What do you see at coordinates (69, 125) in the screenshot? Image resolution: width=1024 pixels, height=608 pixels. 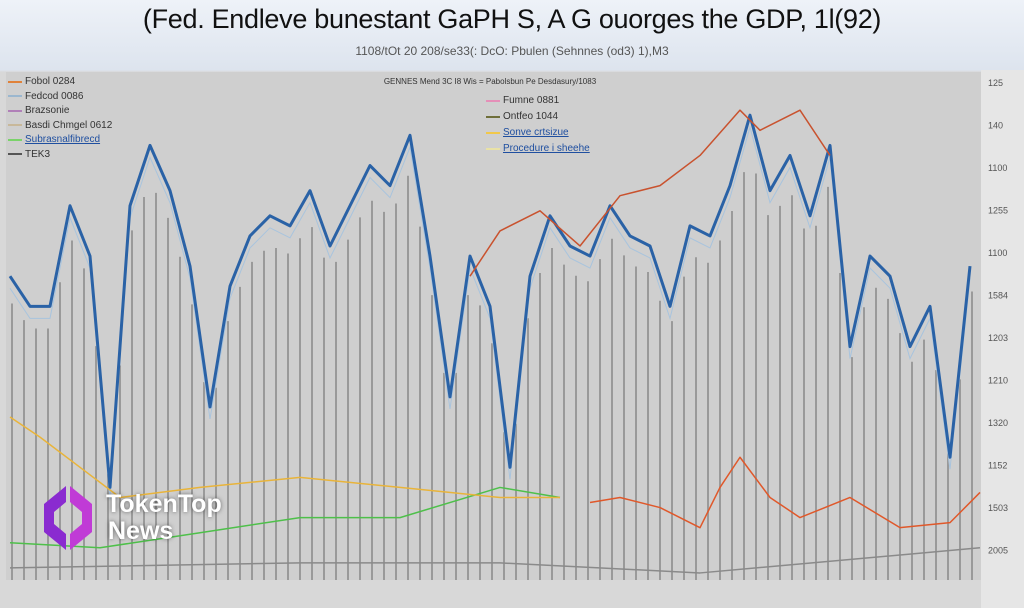 I see `legend-label: Basdi Chmgel 0612` at bounding box center [69, 125].